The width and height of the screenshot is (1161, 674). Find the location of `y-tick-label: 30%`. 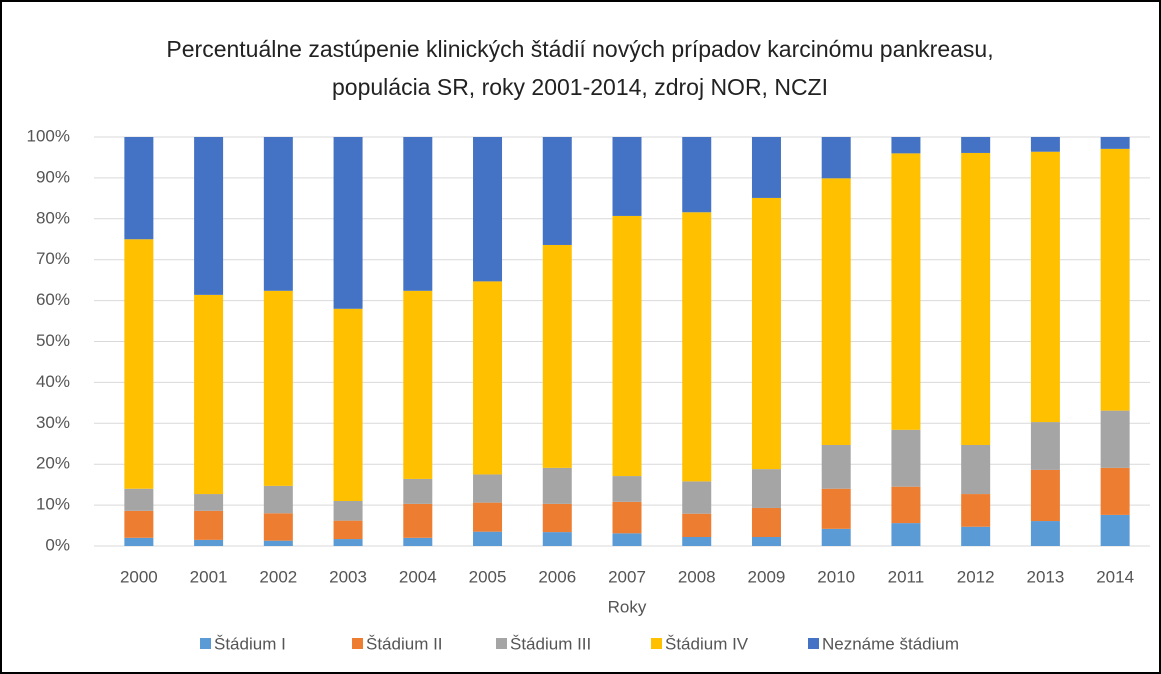

y-tick-label: 30% is located at coordinates (53, 422).